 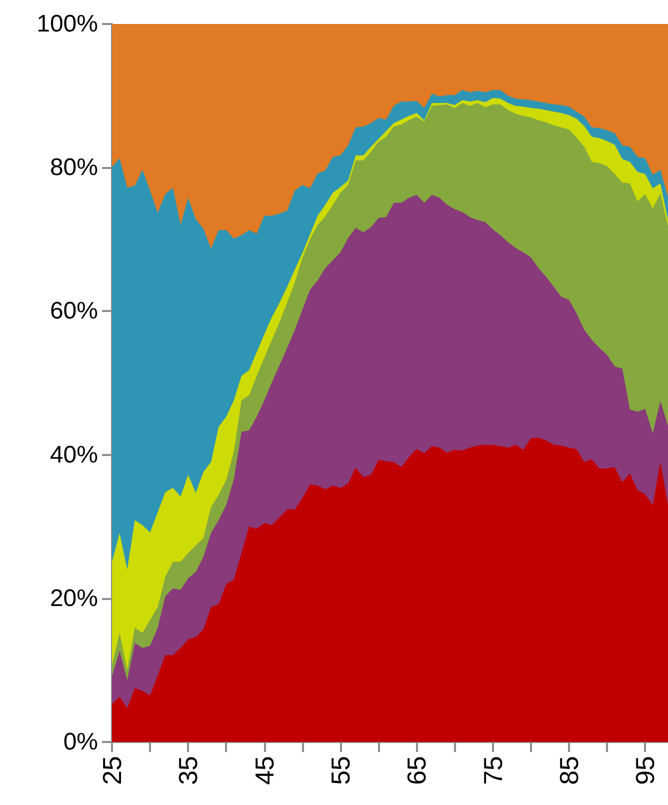 What do you see at coordinates (264, 770) in the screenshot?
I see `x-tick-label: 45` at bounding box center [264, 770].